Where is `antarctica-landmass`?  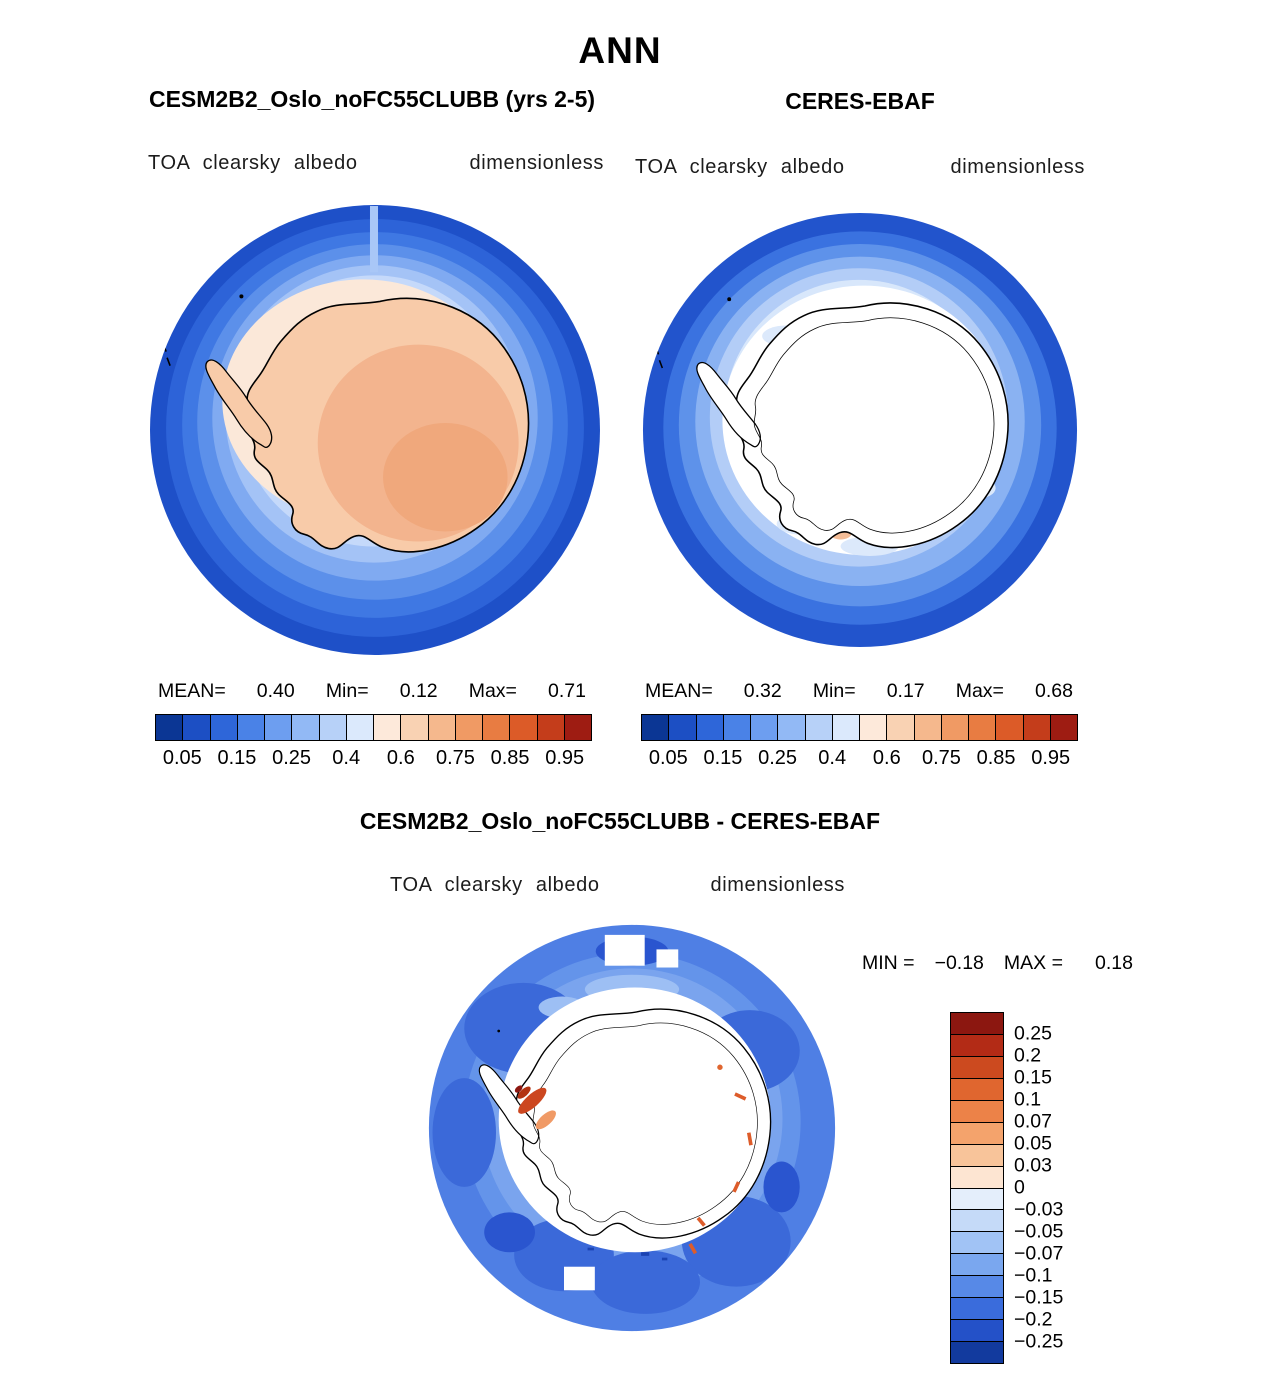 antarctica-landmass is located at coordinates (367, 425).